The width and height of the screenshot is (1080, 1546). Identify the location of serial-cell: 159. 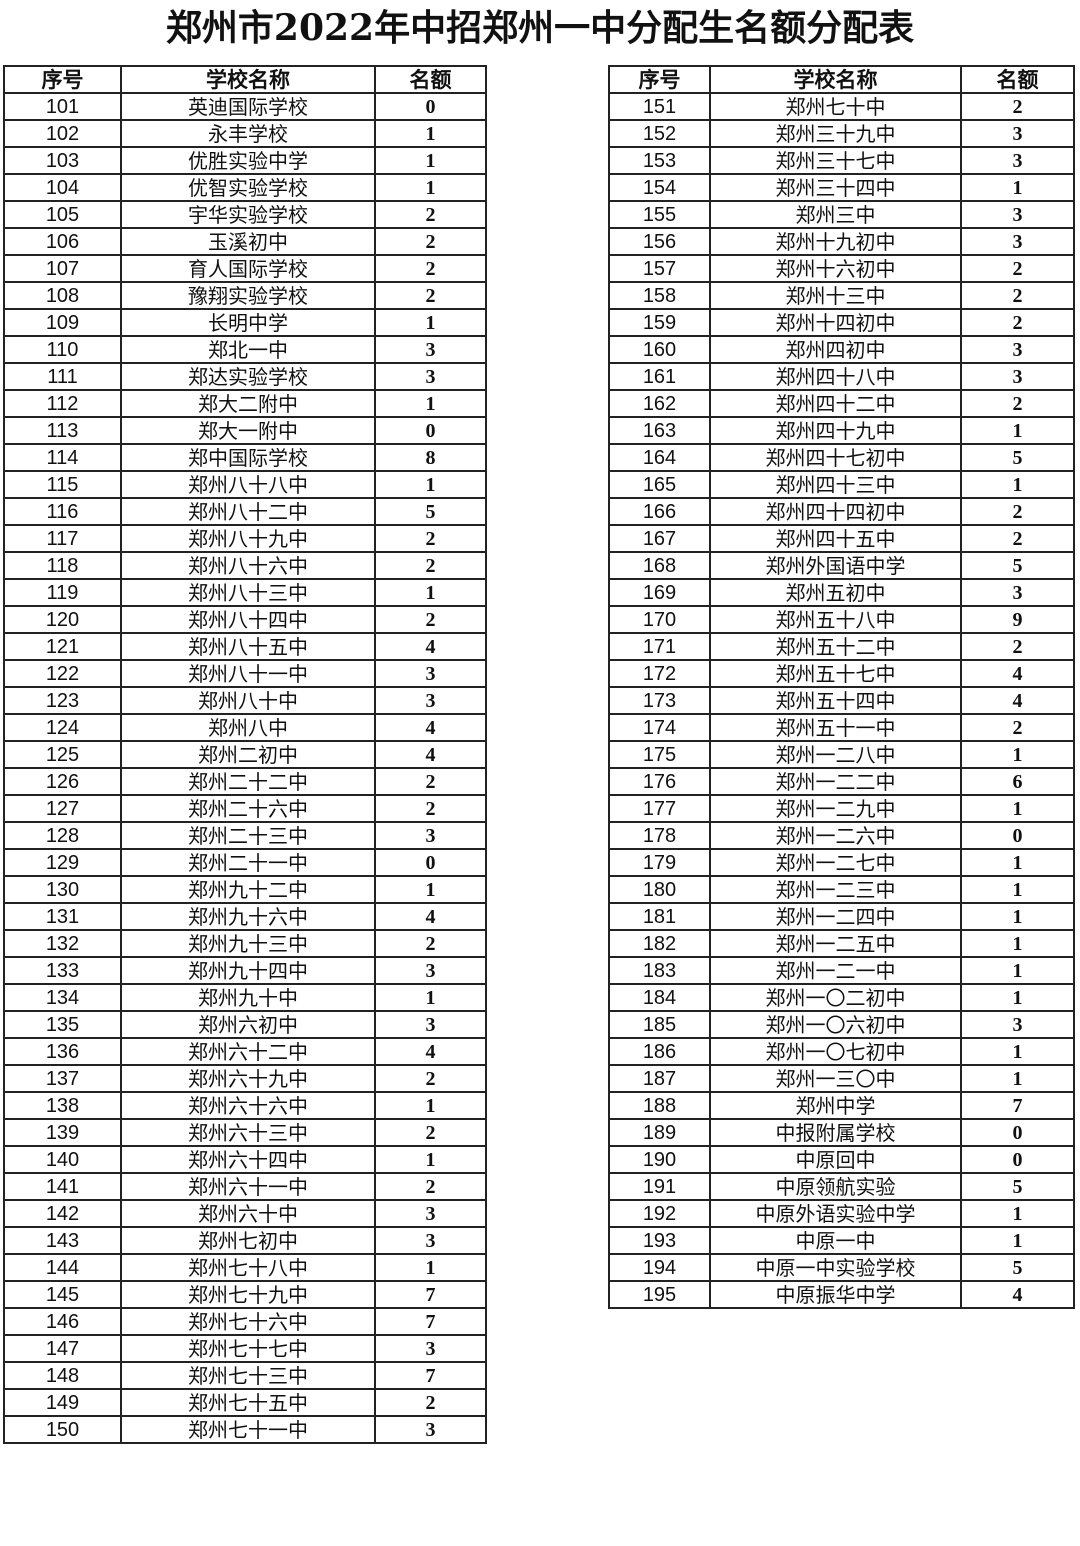
(659, 322).